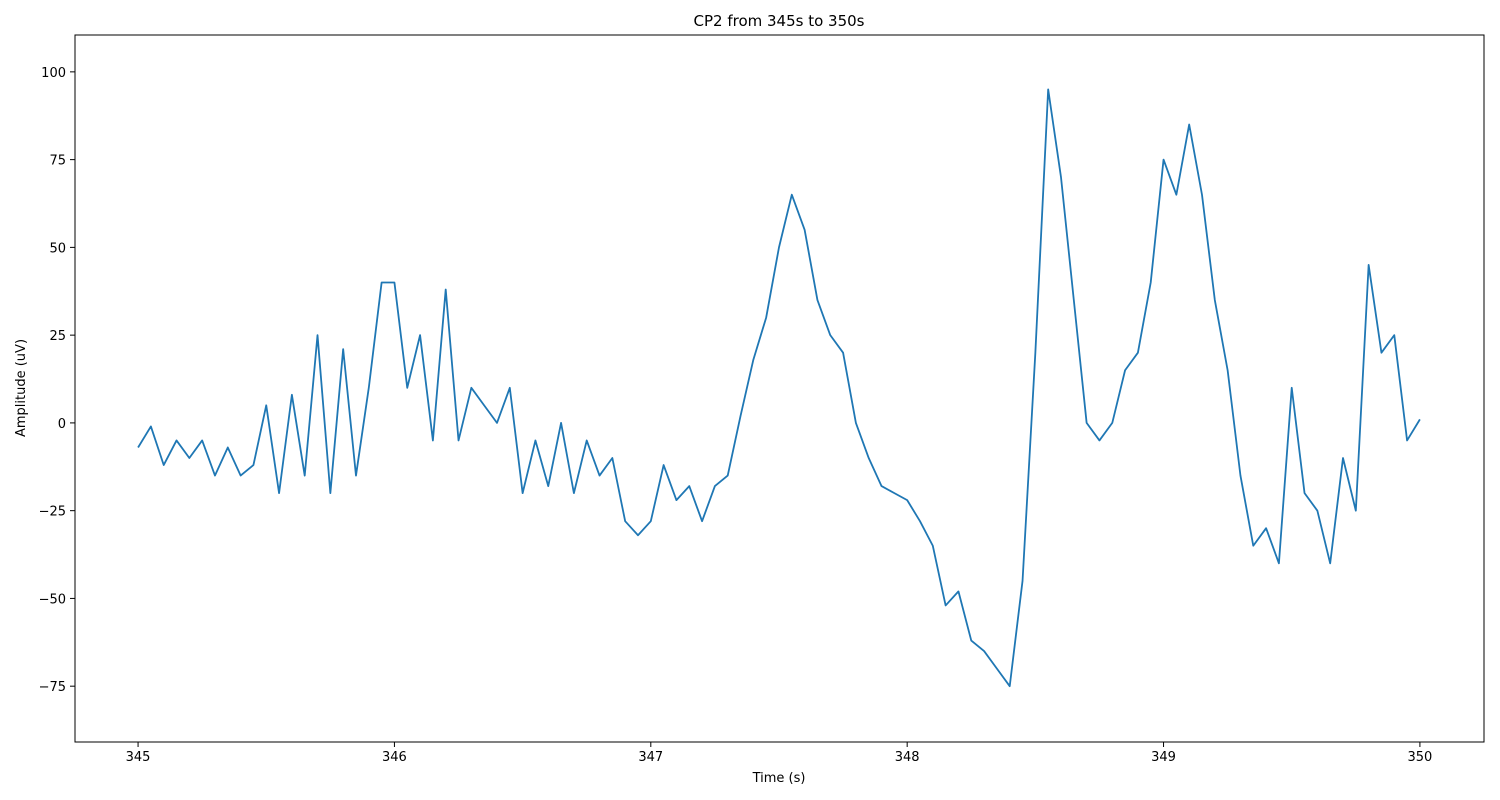 The image size is (1500, 800). What do you see at coordinates (394, 757) in the screenshot?
I see `x-tick-label: 346` at bounding box center [394, 757].